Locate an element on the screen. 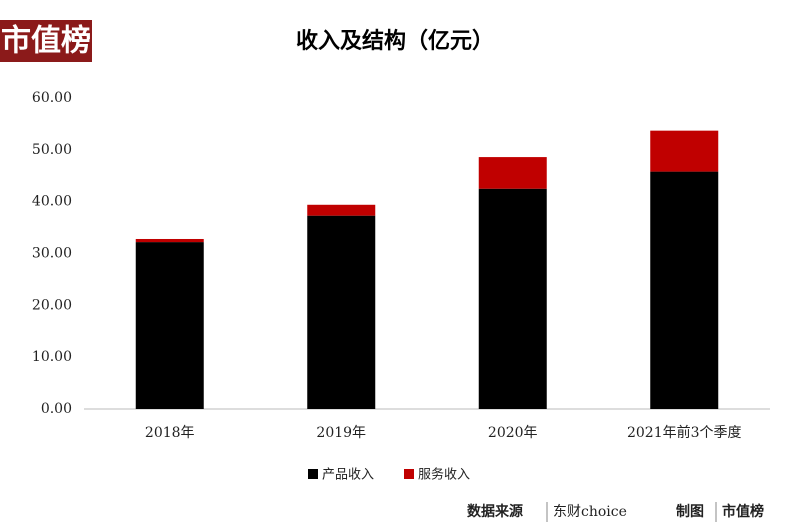 This screenshot has height=531, width=800. x-tick-label: 2018年 is located at coordinates (170, 433).